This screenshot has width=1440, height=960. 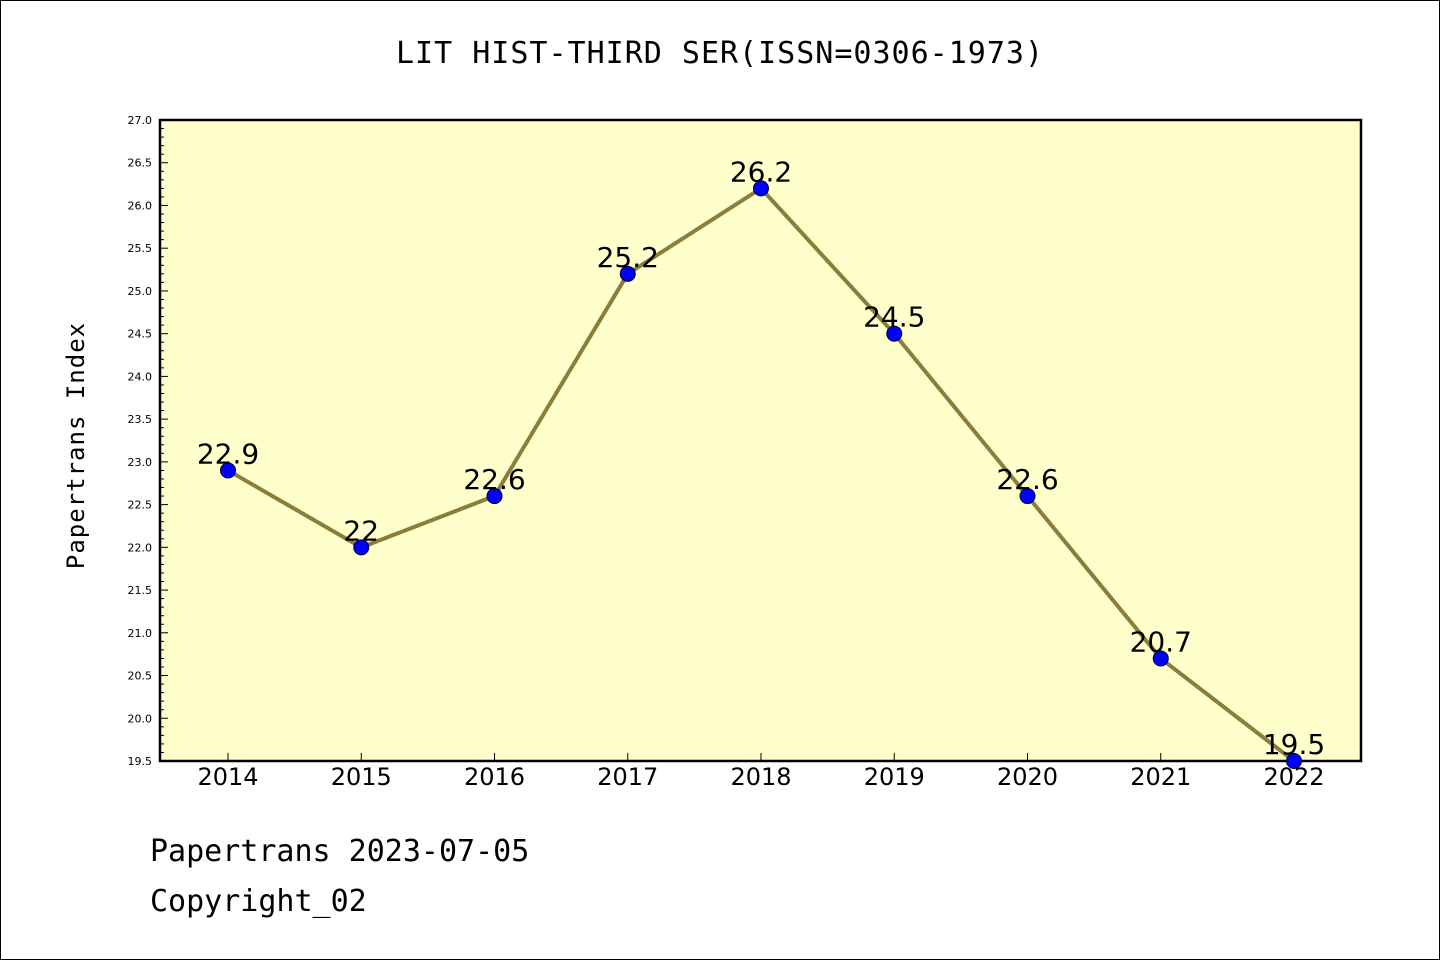 What do you see at coordinates (361, 530) in the screenshot?
I see `data-label: 22` at bounding box center [361, 530].